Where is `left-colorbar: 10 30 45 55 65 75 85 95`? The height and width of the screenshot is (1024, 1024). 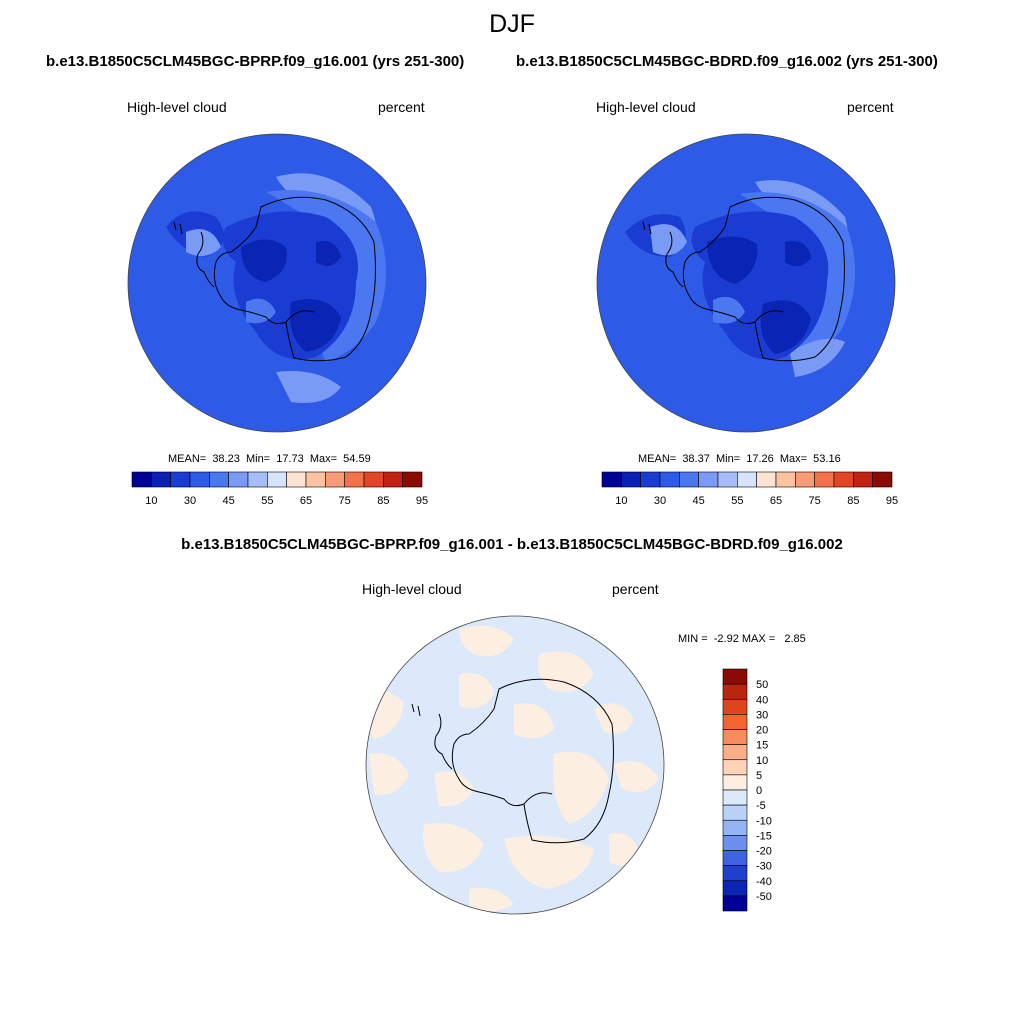
left-colorbar: 10 30 45 55 65 75 85 95 is located at coordinates (279, 489).